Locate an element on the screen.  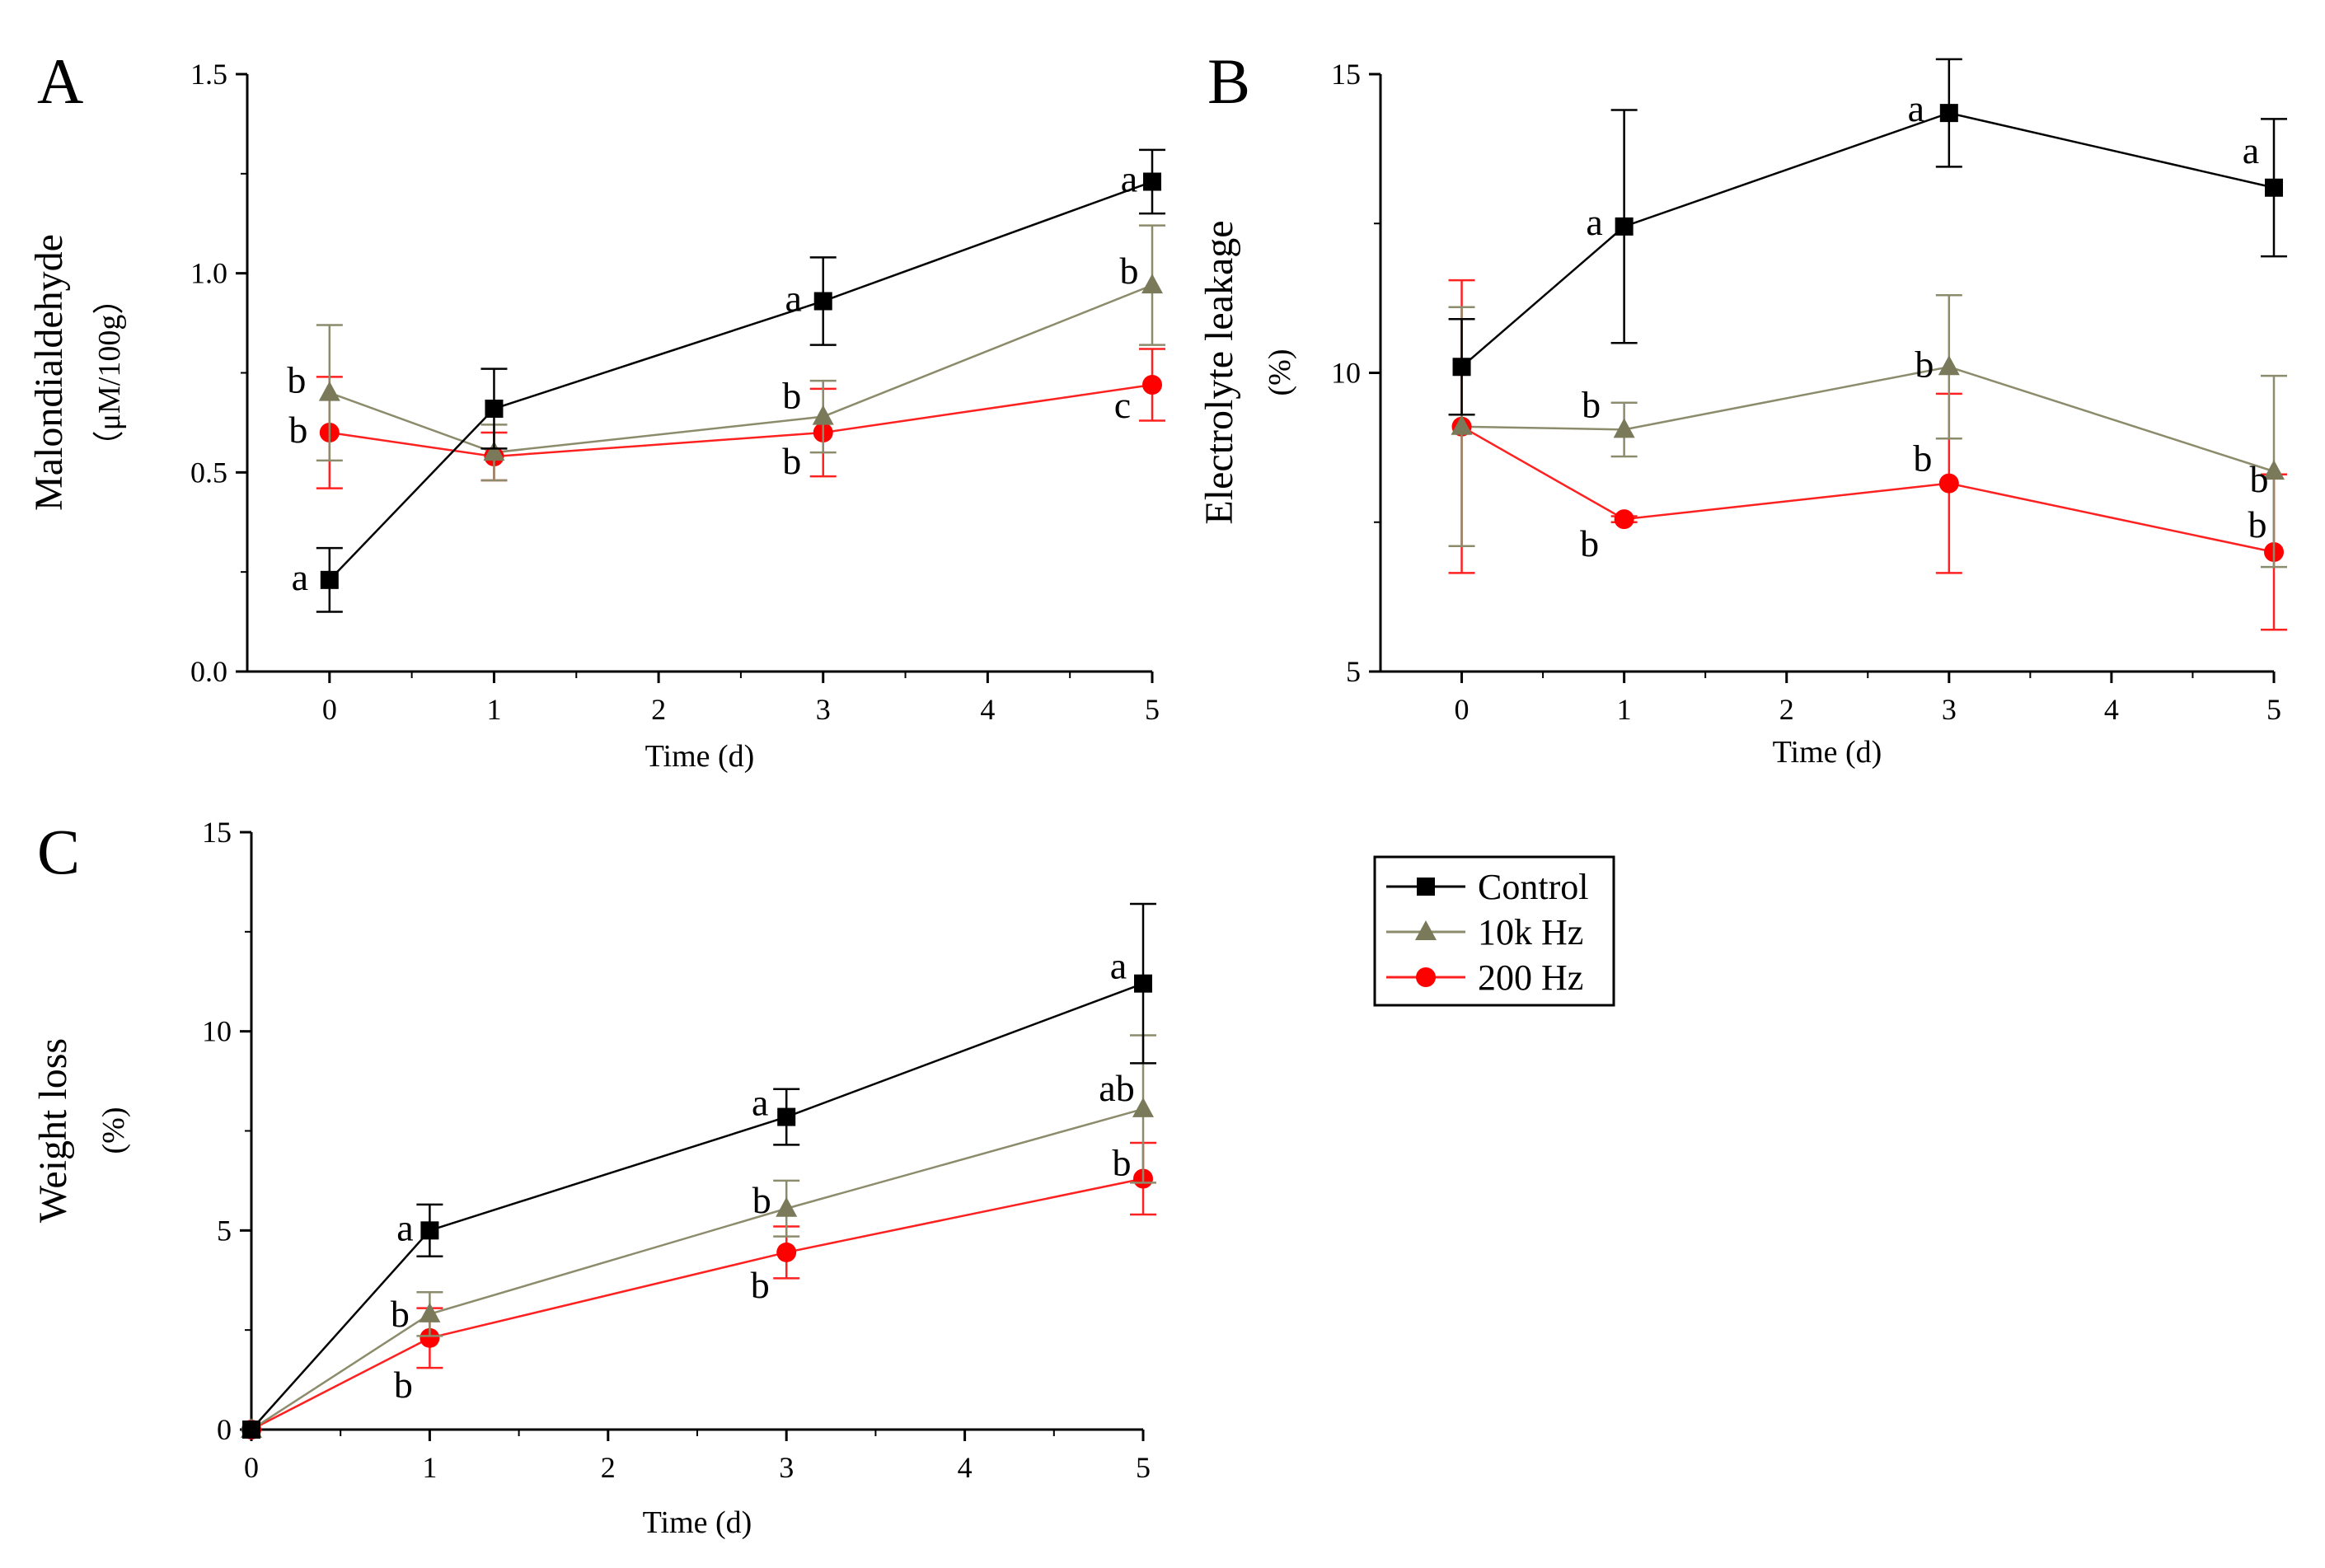
y-axis-title-line: Electrolyte leakage is located at coordinates (1219, 372).